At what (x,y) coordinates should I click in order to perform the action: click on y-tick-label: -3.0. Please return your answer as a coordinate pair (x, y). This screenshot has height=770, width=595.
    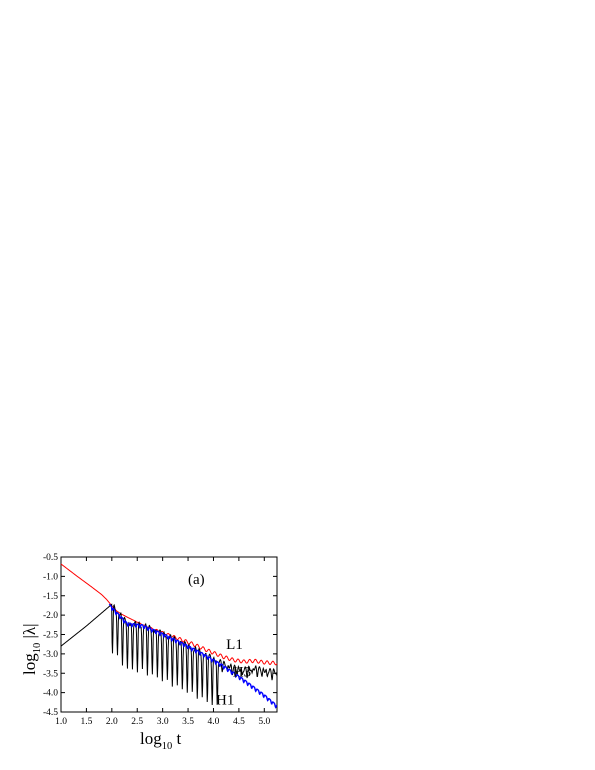
    Looking at the image, I should click on (50, 655).